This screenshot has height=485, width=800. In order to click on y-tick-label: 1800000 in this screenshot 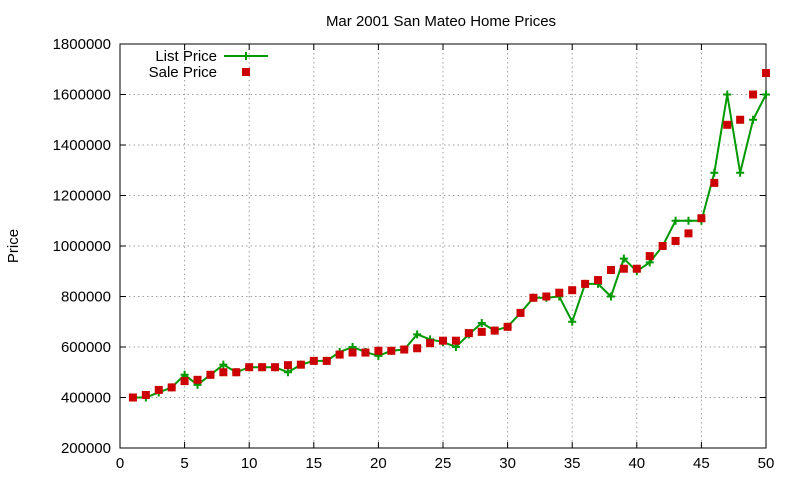, I will do `click(82, 44)`.